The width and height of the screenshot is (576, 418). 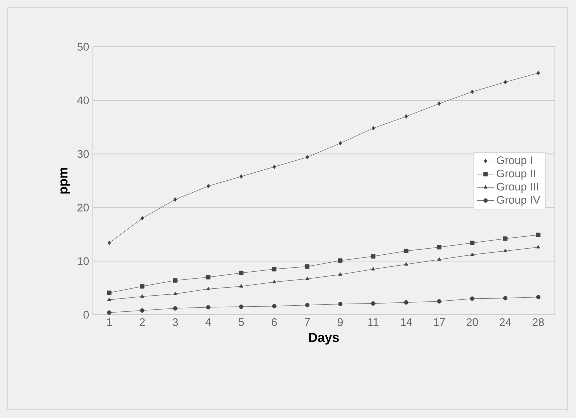 What do you see at coordinates (373, 322) in the screenshot?
I see `x-tick-label: 11` at bounding box center [373, 322].